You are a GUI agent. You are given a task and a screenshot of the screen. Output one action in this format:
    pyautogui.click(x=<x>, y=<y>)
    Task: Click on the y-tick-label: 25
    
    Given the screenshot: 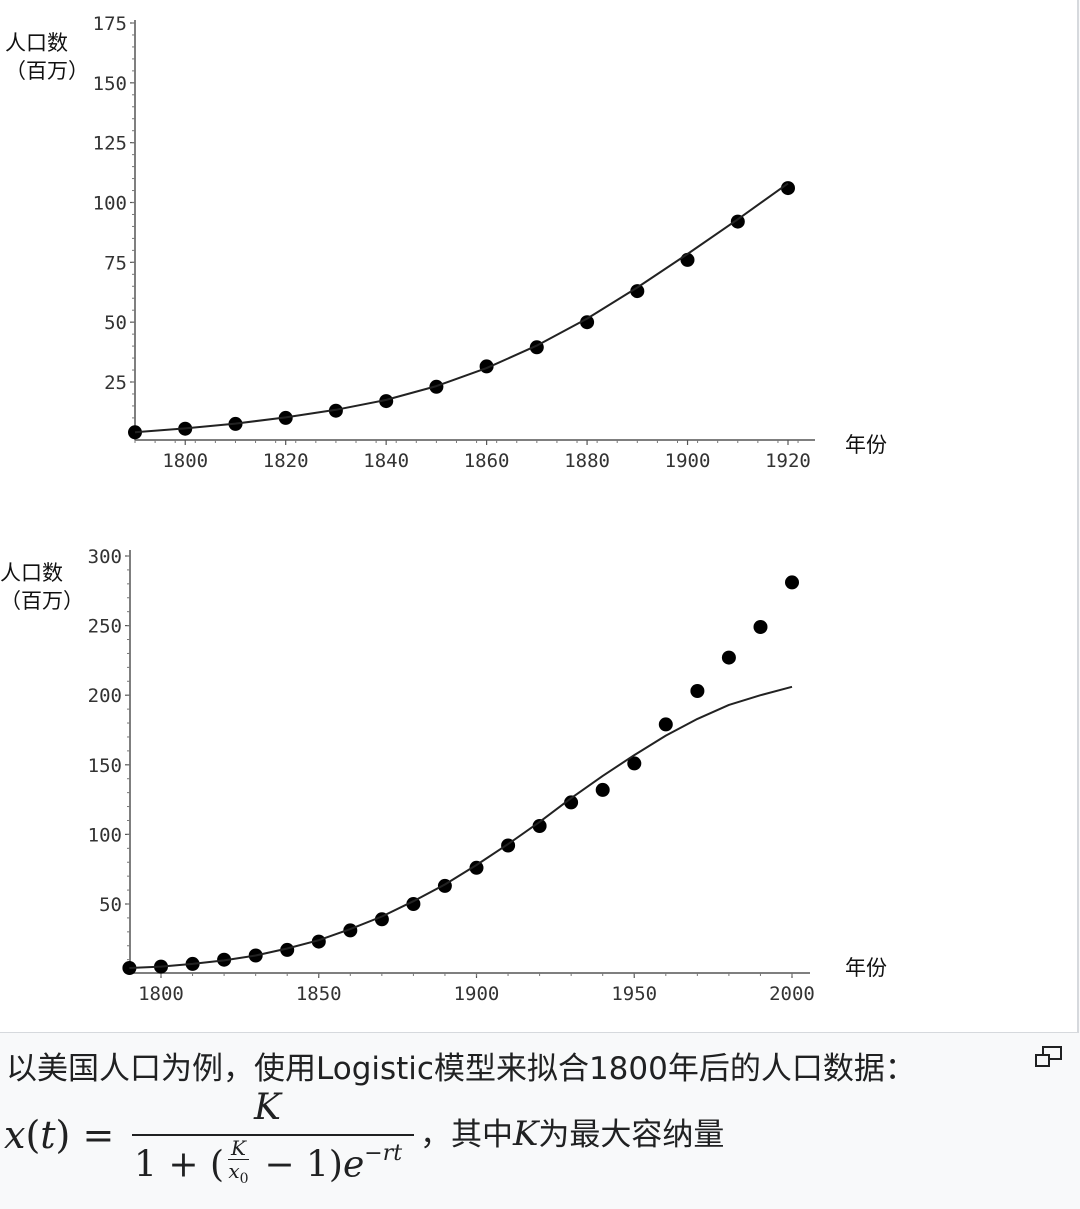 What is the action you would take?
    pyautogui.click(x=115, y=383)
    